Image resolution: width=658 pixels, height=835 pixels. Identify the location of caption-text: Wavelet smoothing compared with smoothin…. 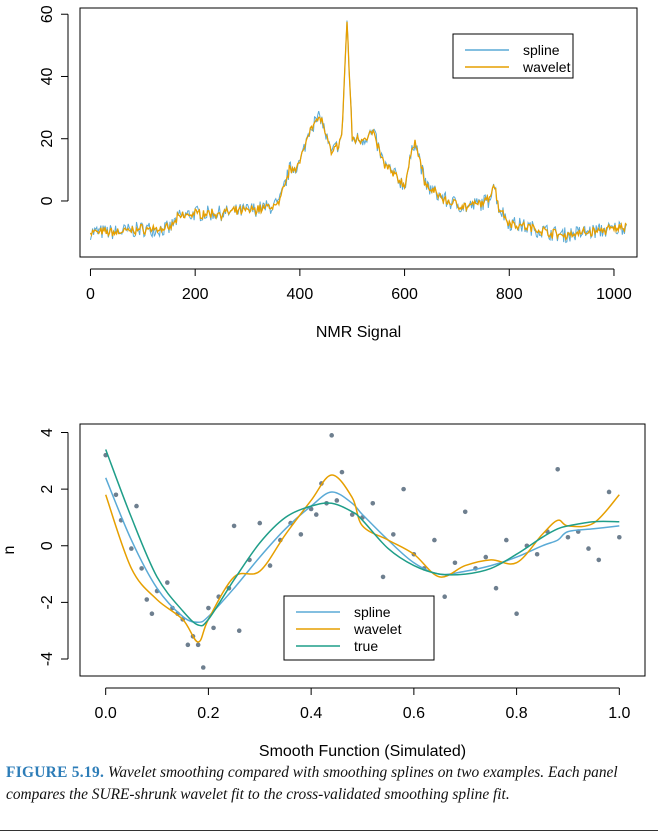
(312, 783).